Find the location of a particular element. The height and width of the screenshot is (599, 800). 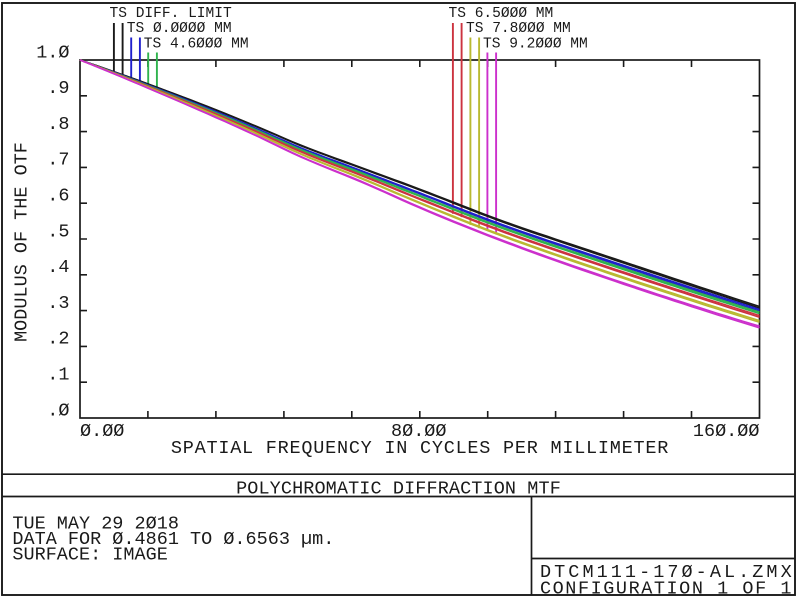

svg-text: TS DIFF. LIMIT is located at coordinates (171, 14).